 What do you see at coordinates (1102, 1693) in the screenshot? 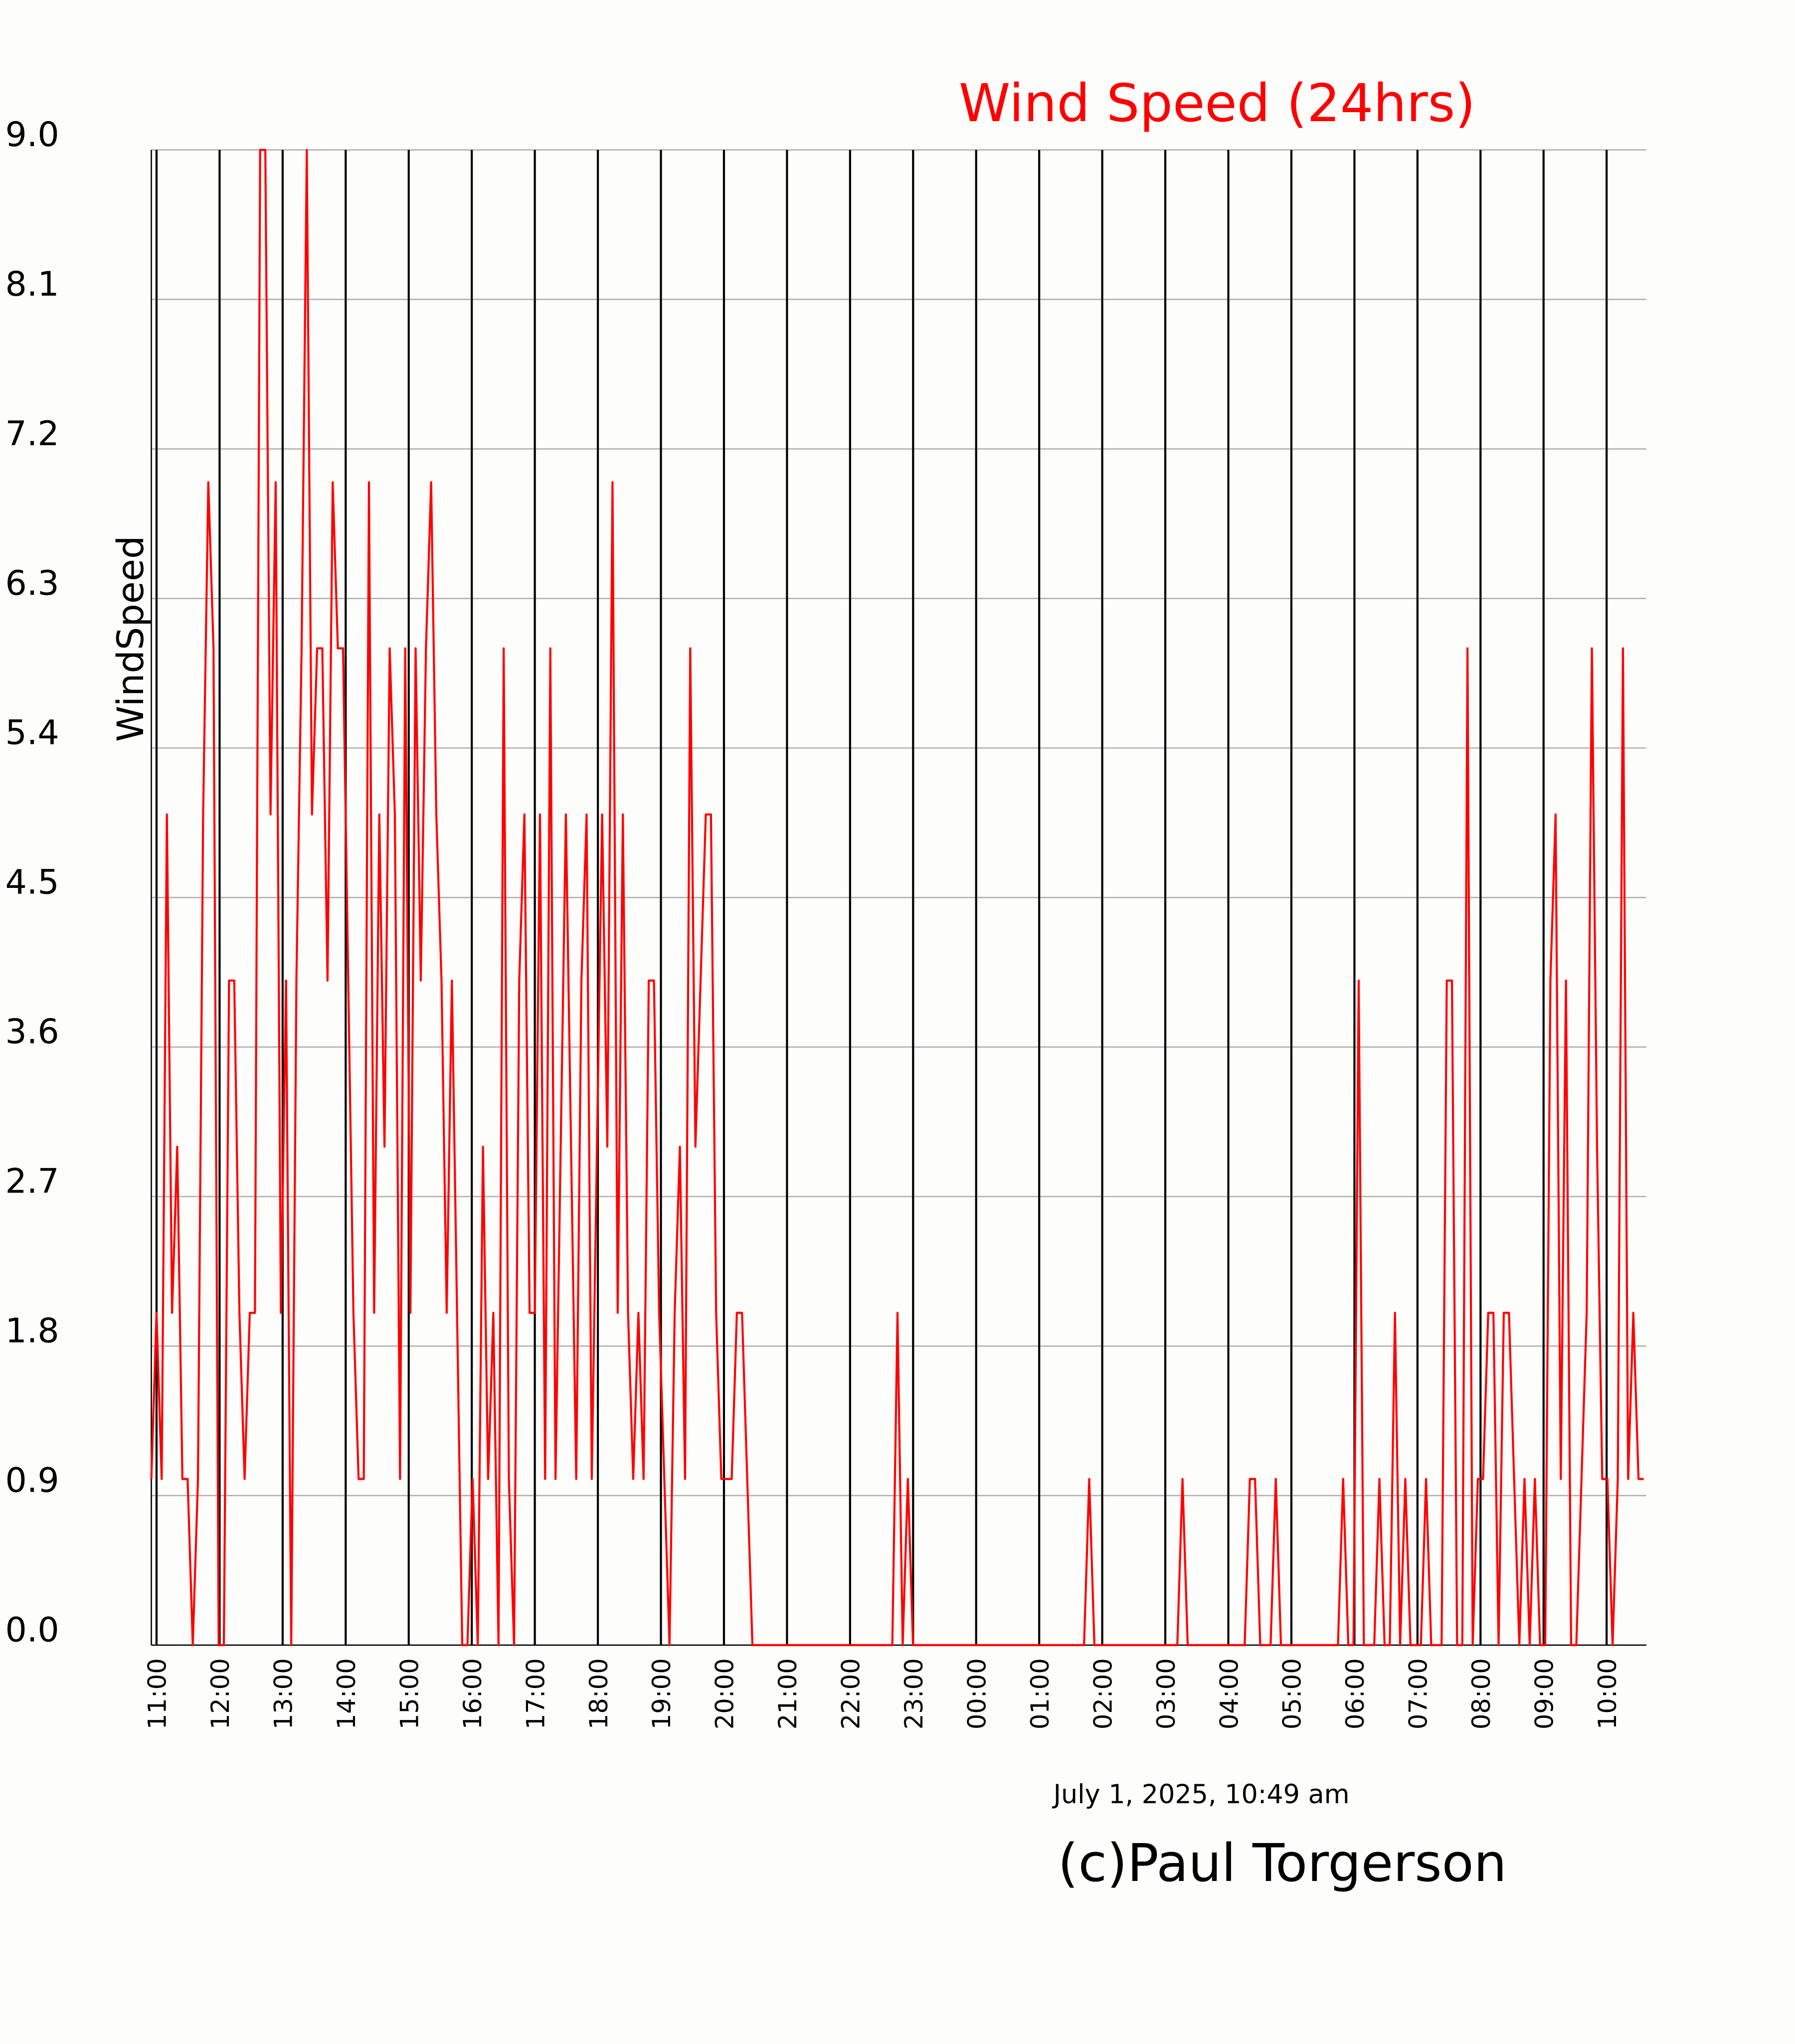
I see `x-tick-label: 02:00` at bounding box center [1102, 1693].